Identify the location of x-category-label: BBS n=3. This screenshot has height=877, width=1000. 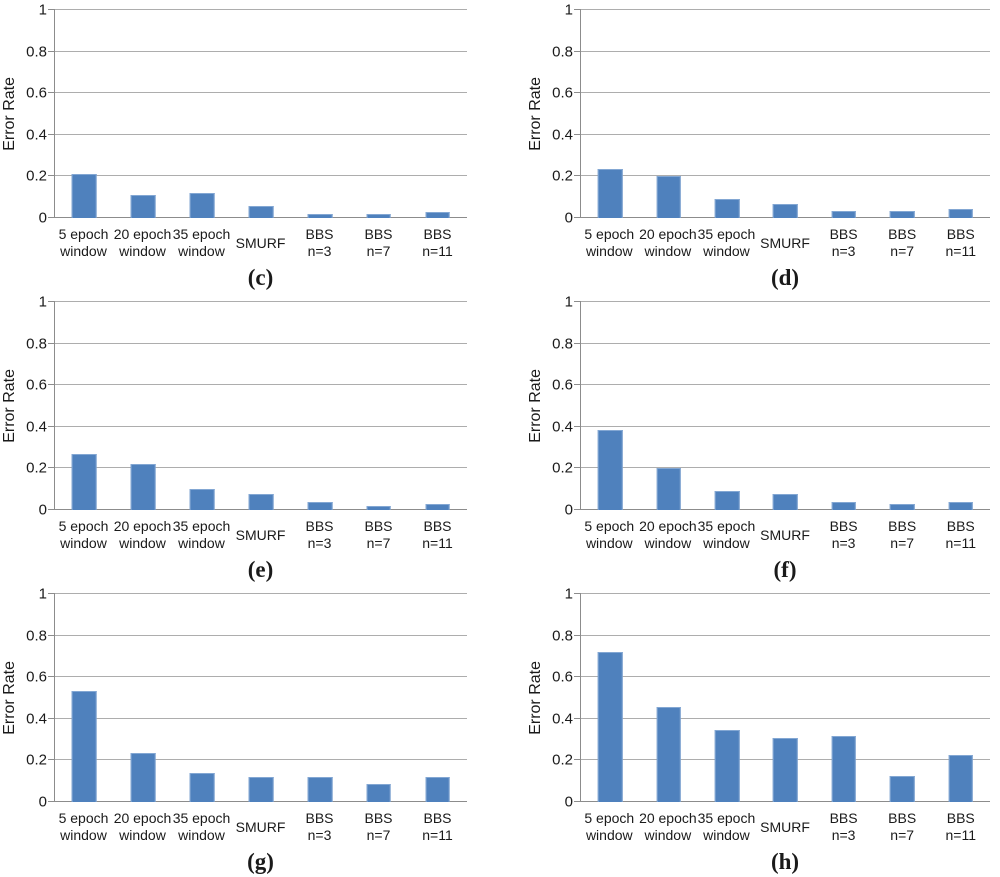
(319, 242).